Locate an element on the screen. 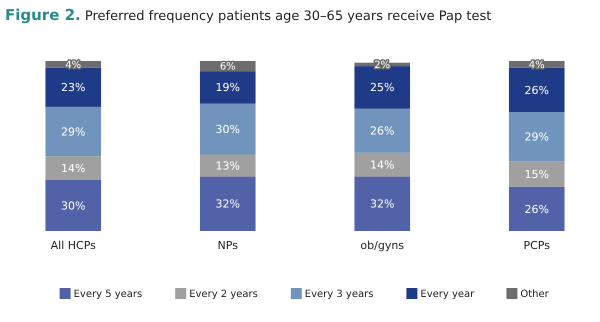 The height and width of the screenshot is (322, 600). data-label: 6% is located at coordinates (228, 67).